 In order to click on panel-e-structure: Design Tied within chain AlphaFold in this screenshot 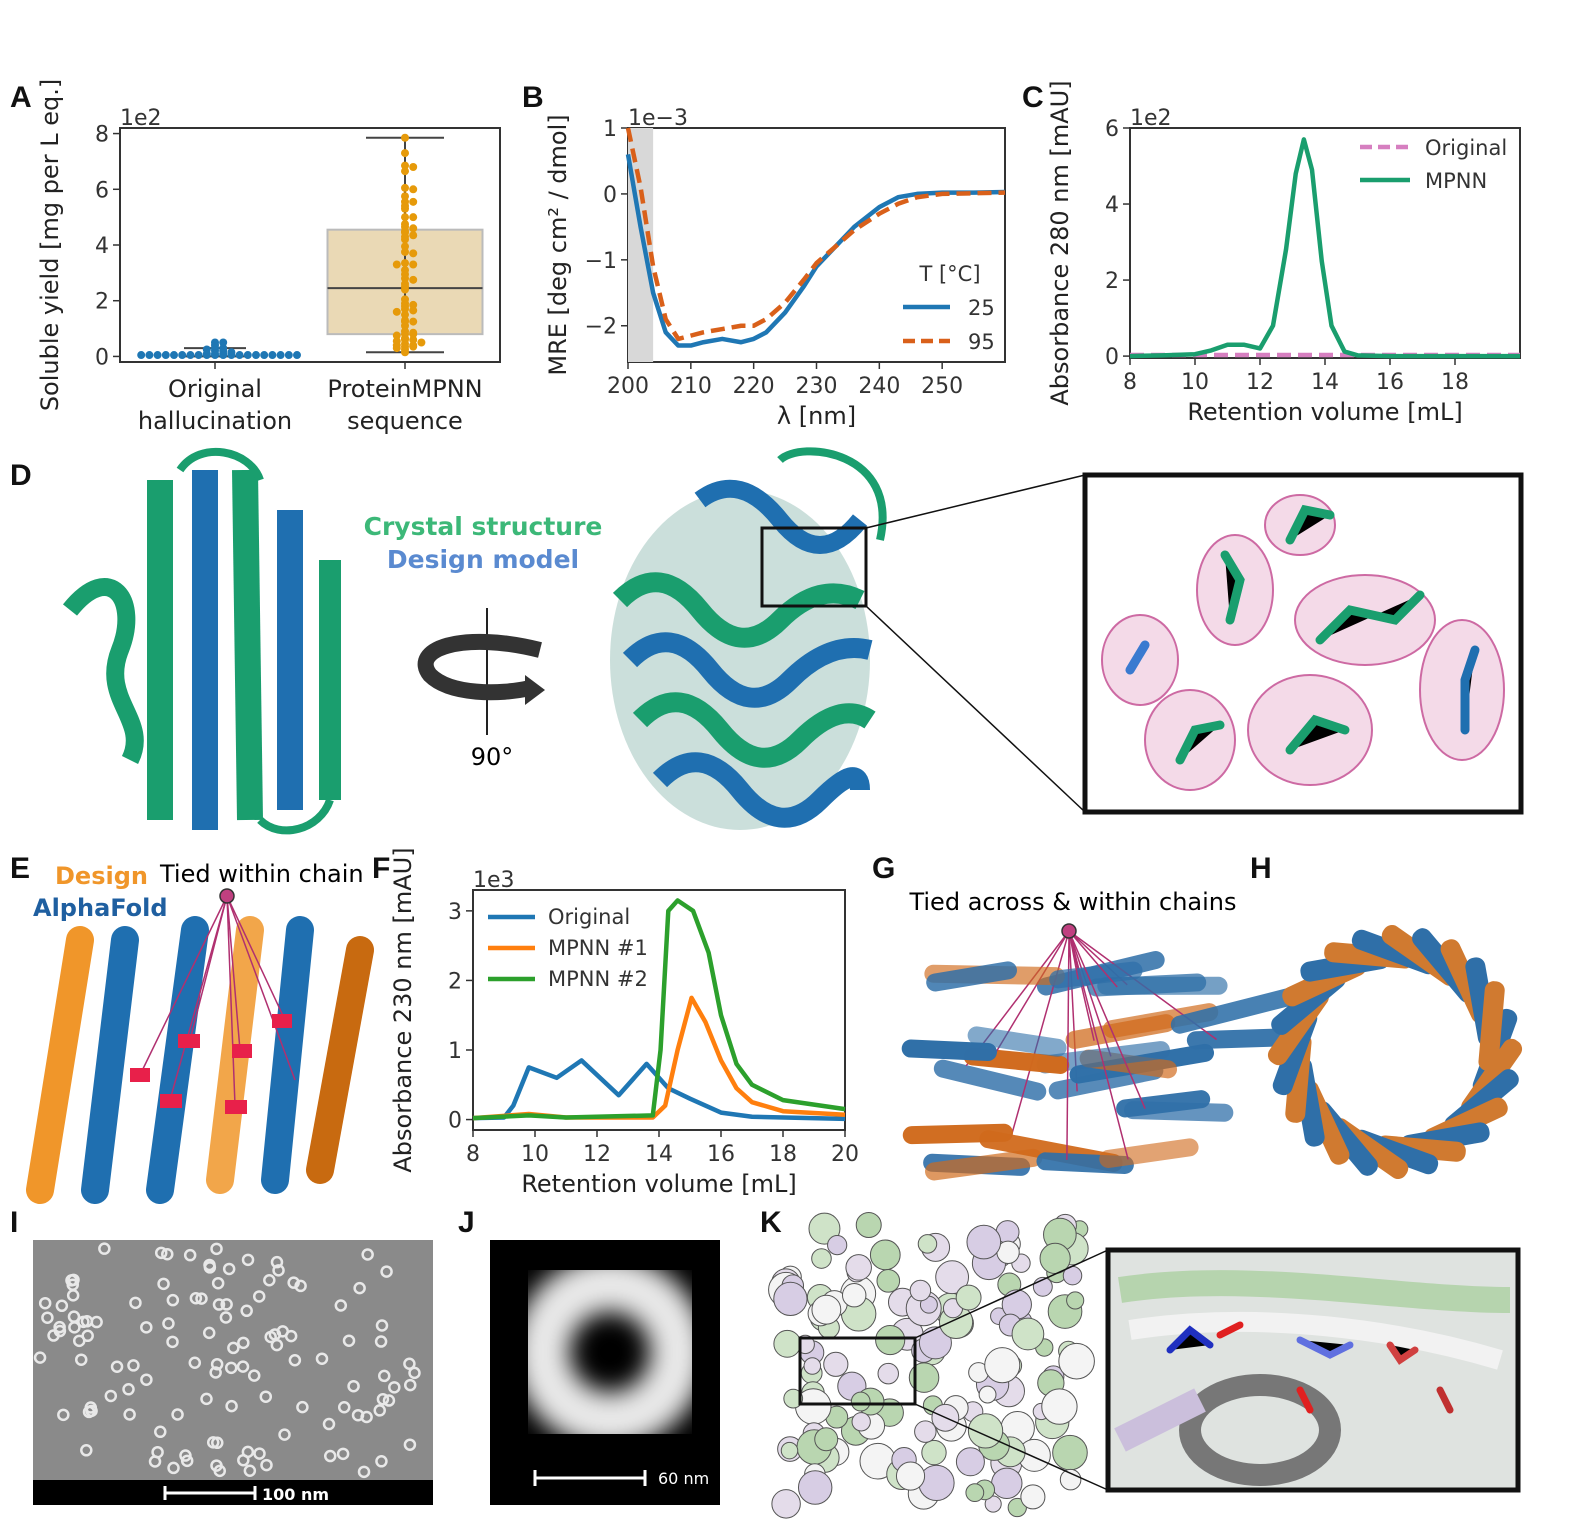, I will do `click(200, 1032)`.